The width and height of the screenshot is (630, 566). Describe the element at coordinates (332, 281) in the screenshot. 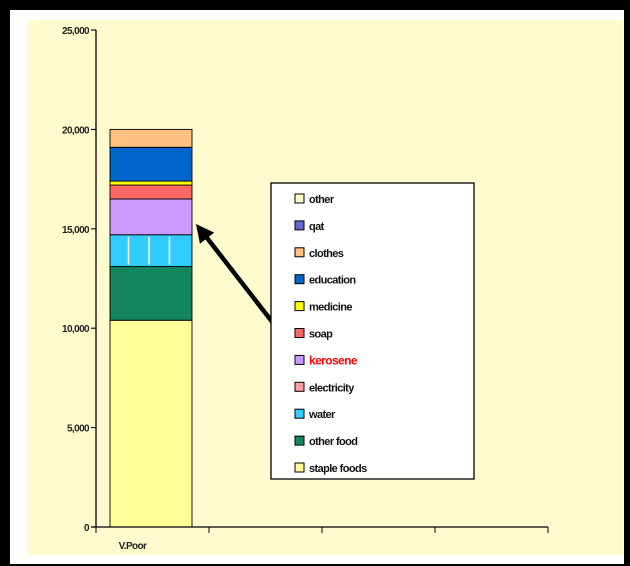

I see `legend-label-education: education` at that location.